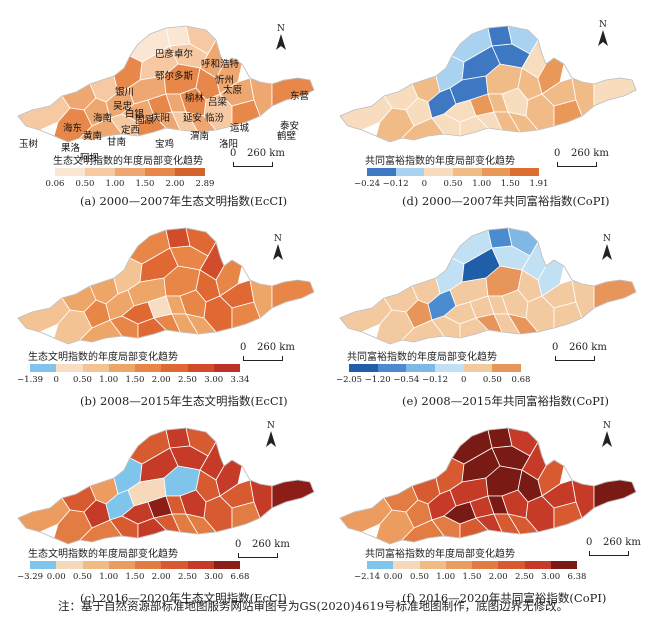 The height and width of the screenshot is (623, 650). I want to click on legend-tick-label: 6.68, so click(240, 577).